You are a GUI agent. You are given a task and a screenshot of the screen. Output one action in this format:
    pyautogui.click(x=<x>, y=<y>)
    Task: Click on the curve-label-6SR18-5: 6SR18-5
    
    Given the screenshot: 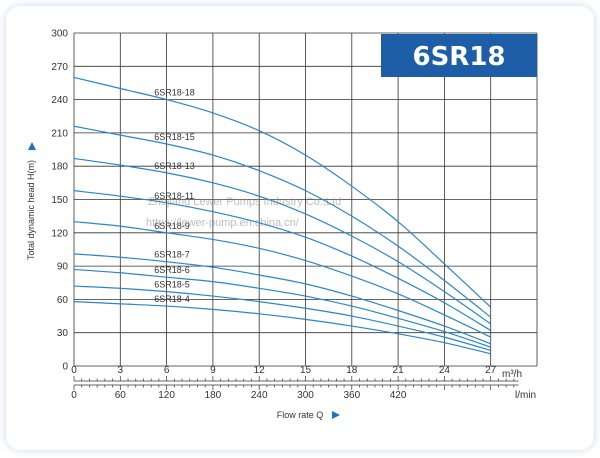 What is the action you would take?
    pyautogui.click(x=172, y=285)
    